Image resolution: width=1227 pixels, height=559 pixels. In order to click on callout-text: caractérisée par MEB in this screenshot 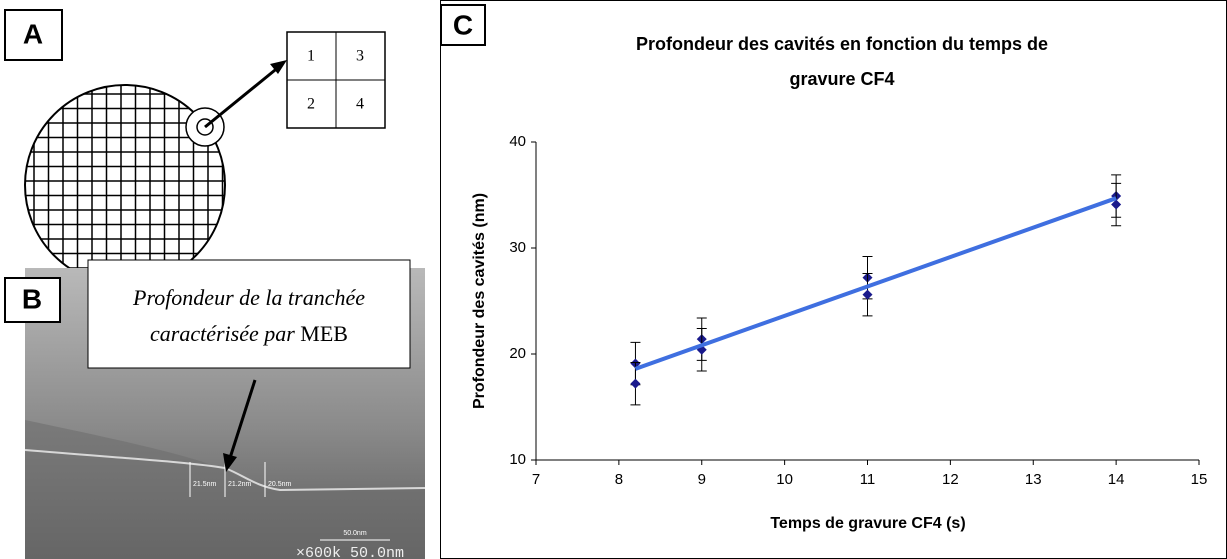, I will do `click(249, 333)`.